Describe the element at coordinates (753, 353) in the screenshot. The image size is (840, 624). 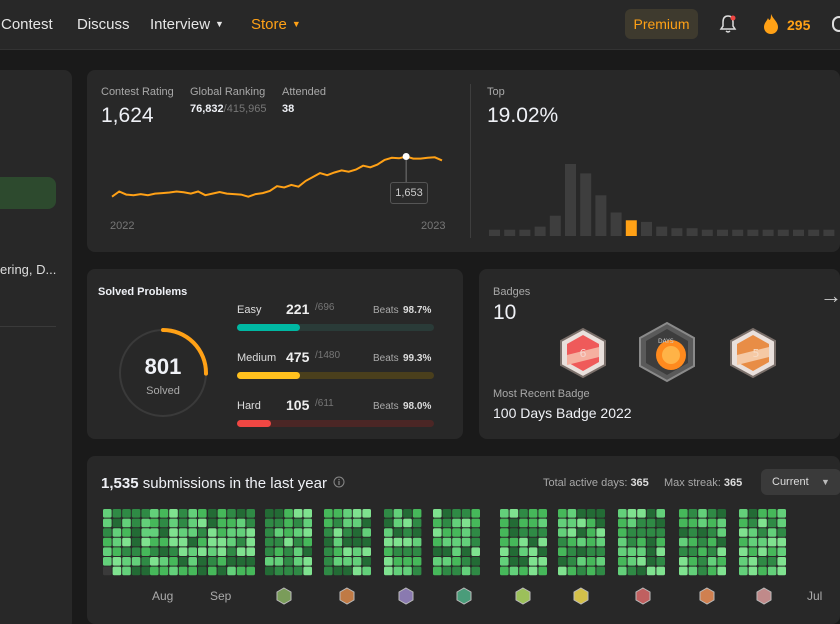
I see `badge-monthly-icon: 5` at that location.